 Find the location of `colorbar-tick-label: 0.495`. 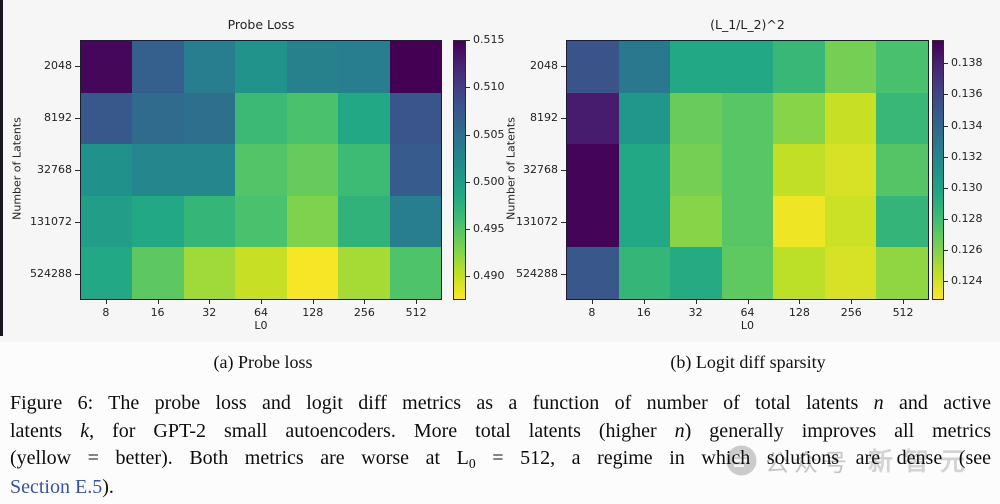

colorbar-tick-label: 0.495 is located at coordinates (489, 229).